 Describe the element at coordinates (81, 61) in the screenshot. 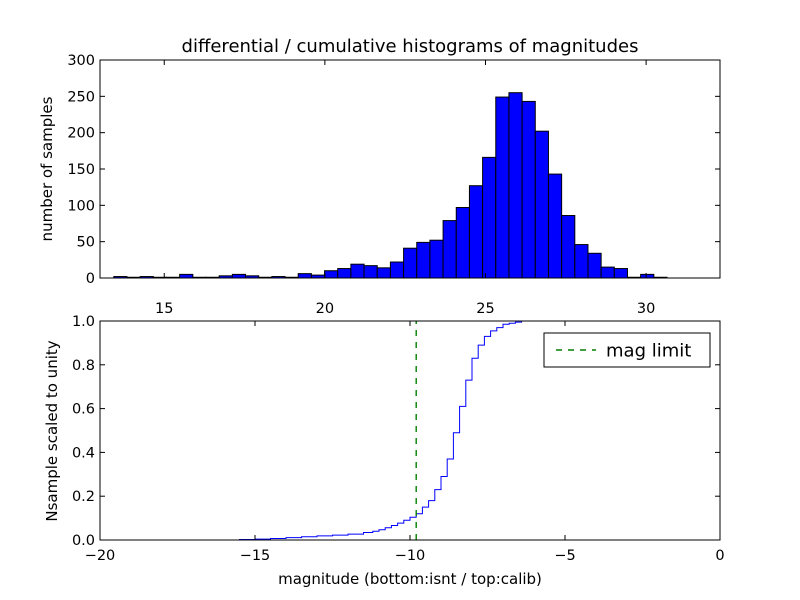

I see `top-y-tick-label: 300` at that location.